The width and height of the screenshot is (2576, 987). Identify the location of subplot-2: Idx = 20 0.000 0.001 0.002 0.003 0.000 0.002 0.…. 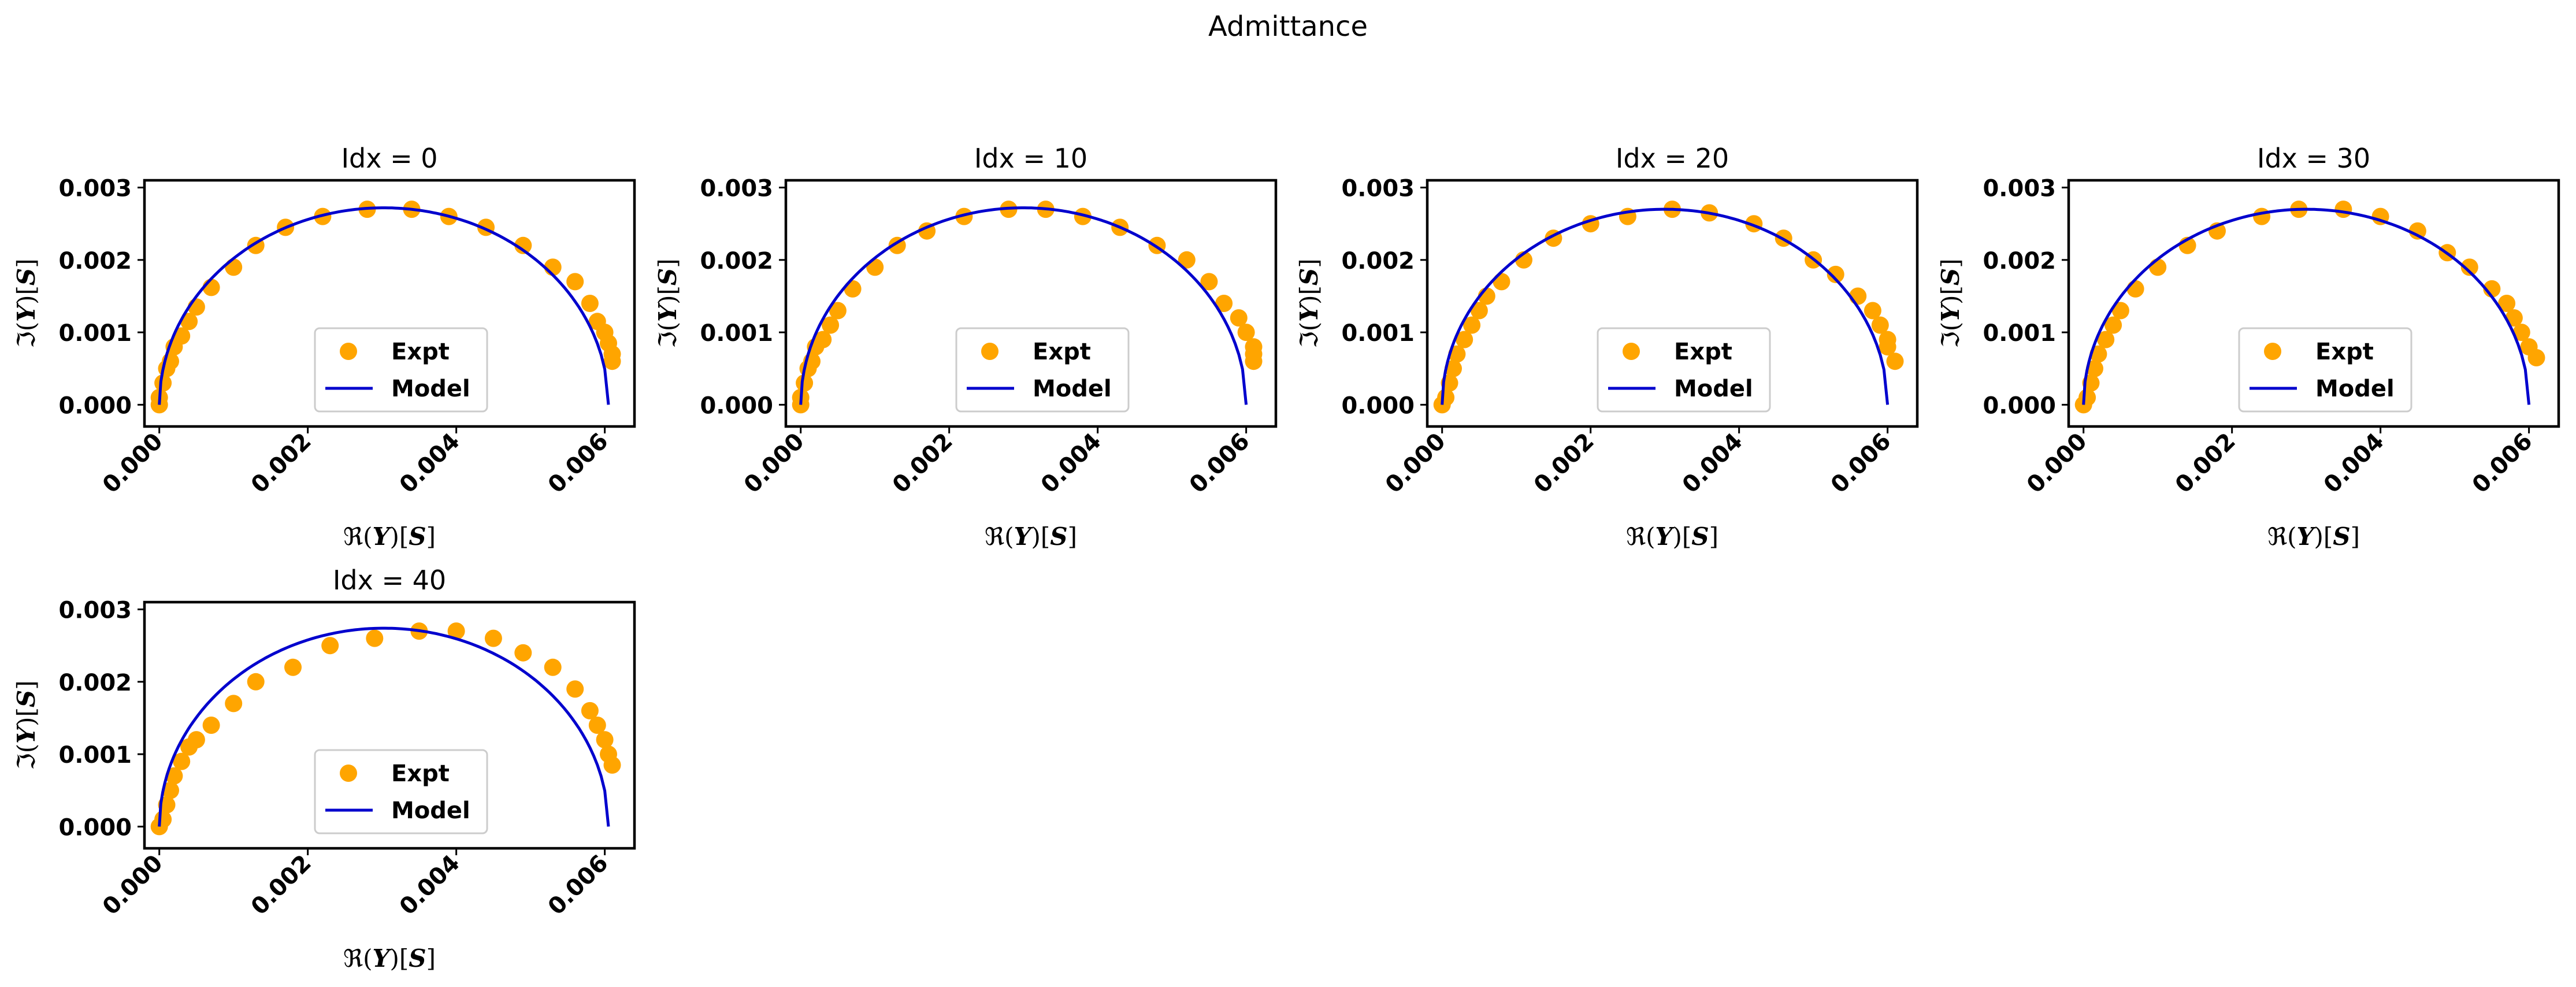
(1607, 347).